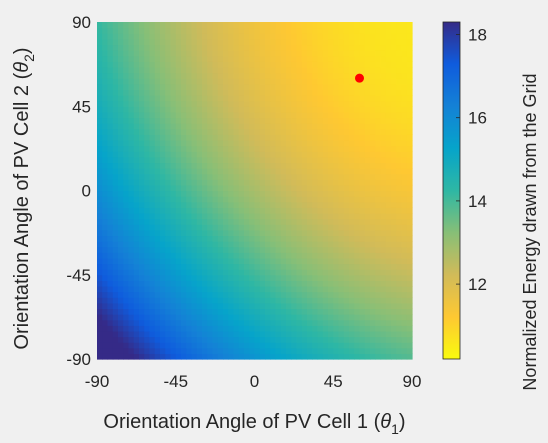  What do you see at coordinates (86, 191) in the screenshot?
I see `y-tick-label: 0` at bounding box center [86, 191].